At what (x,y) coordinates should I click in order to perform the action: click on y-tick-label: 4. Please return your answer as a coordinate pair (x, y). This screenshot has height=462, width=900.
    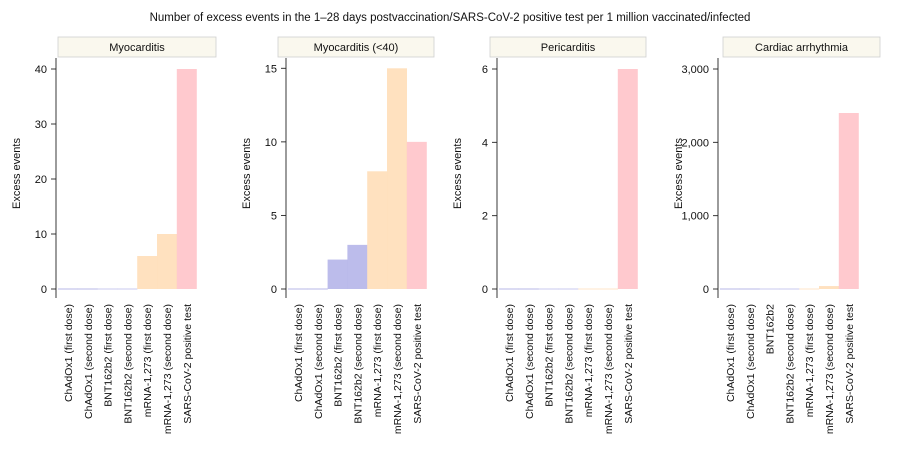
    Looking at the image, I should click on (485, 143).